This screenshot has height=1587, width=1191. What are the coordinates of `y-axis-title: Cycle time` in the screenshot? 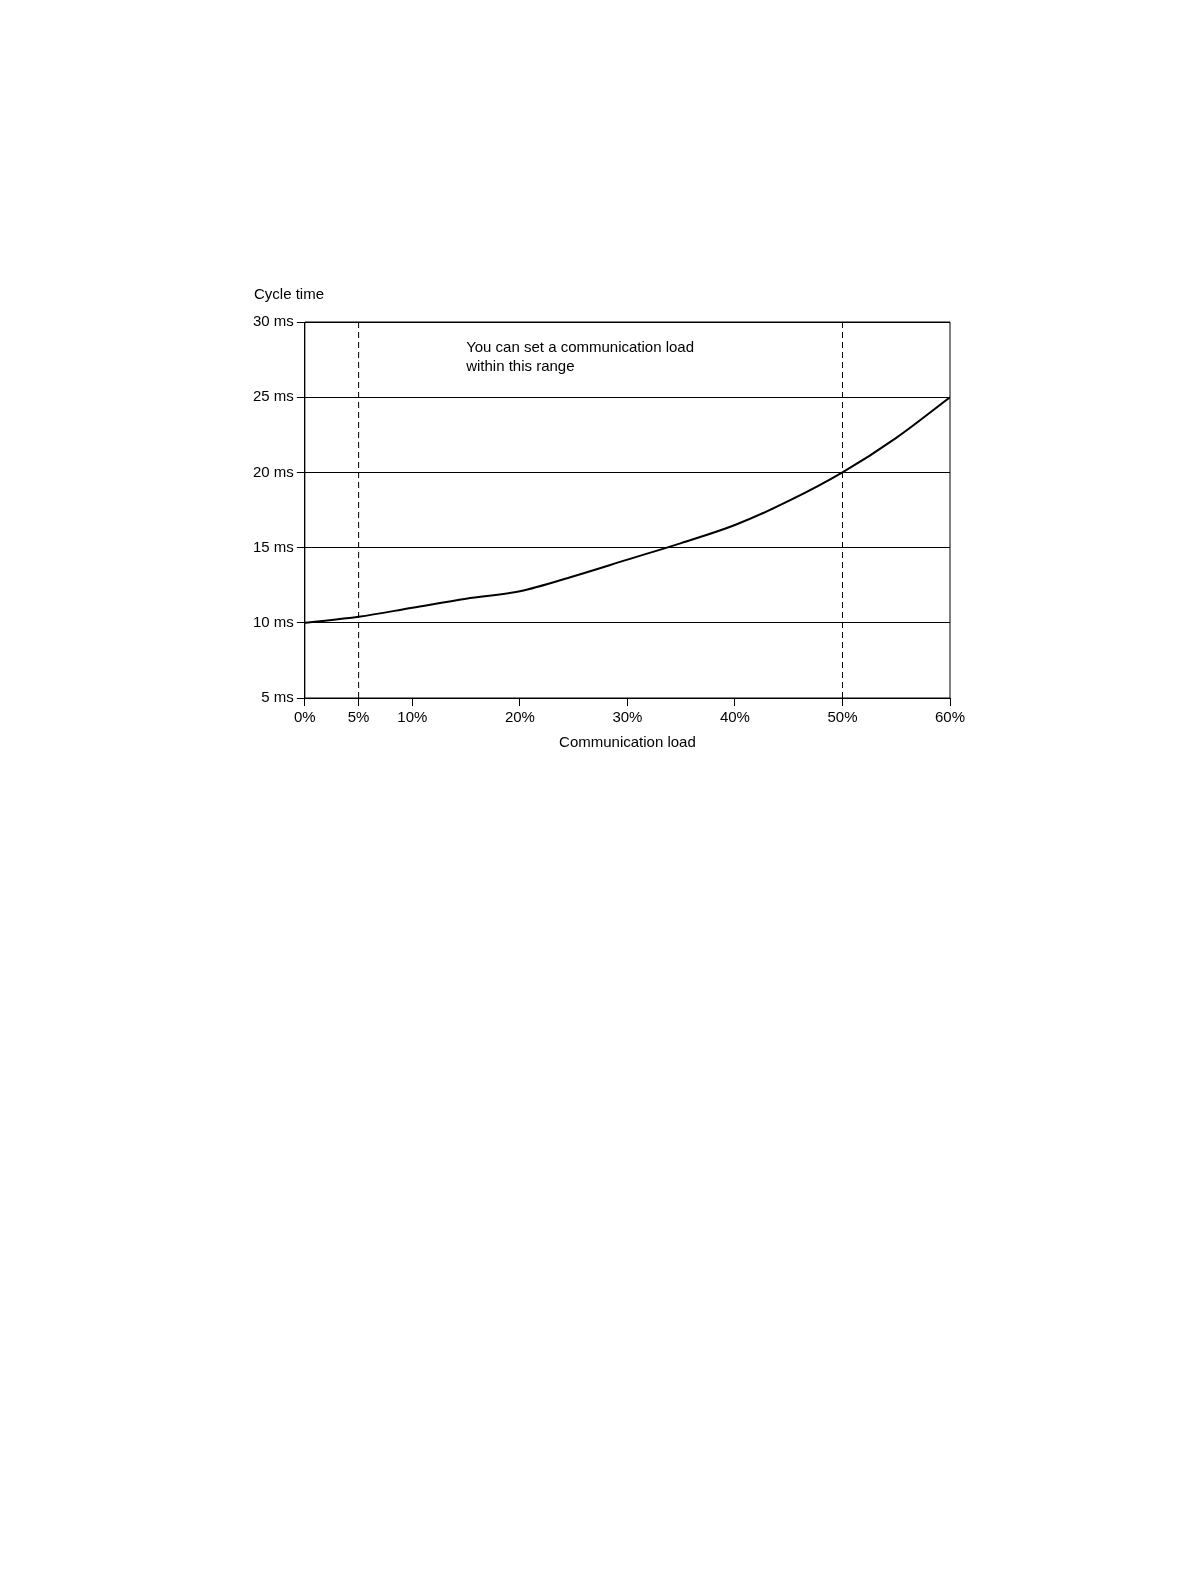 It's located at (289, 293).